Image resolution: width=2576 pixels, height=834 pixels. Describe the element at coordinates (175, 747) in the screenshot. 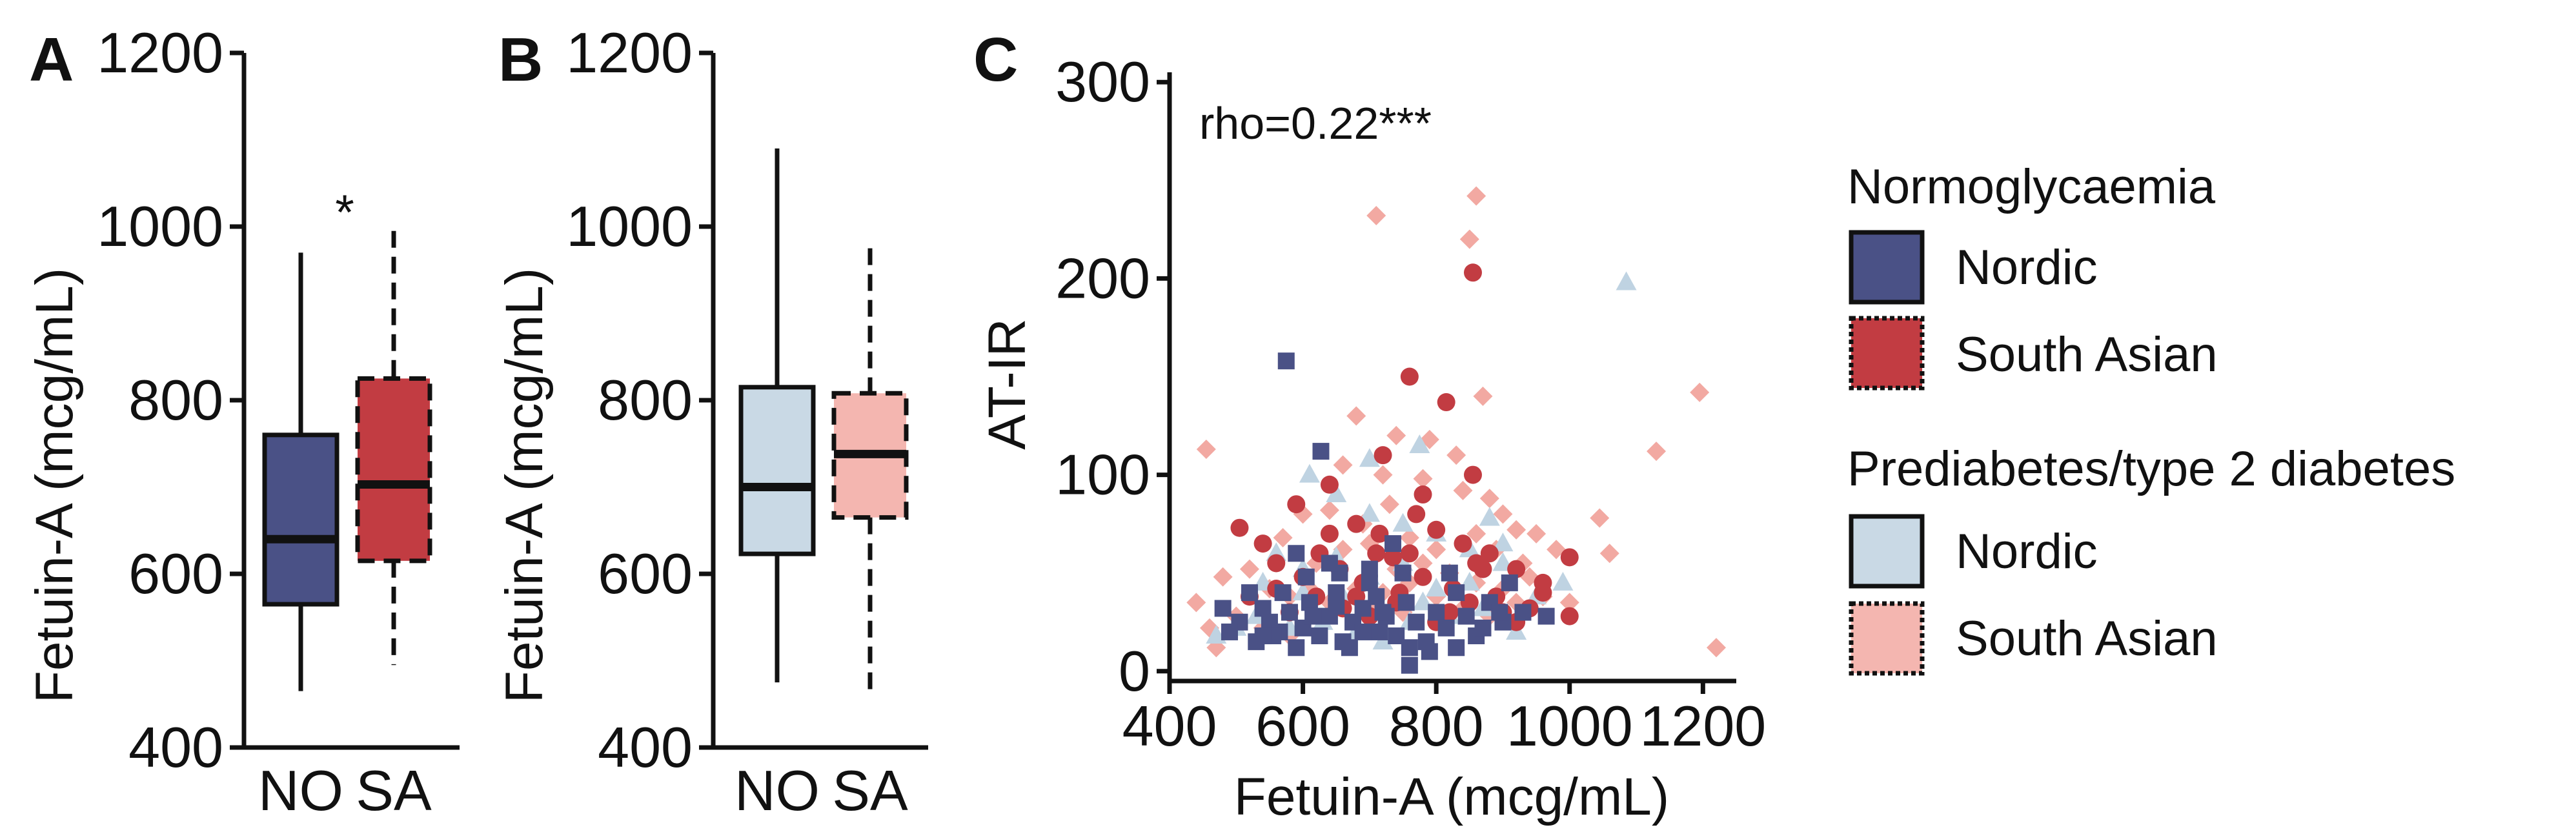

I see `panel-a-y-tick-label: 400` at that location.